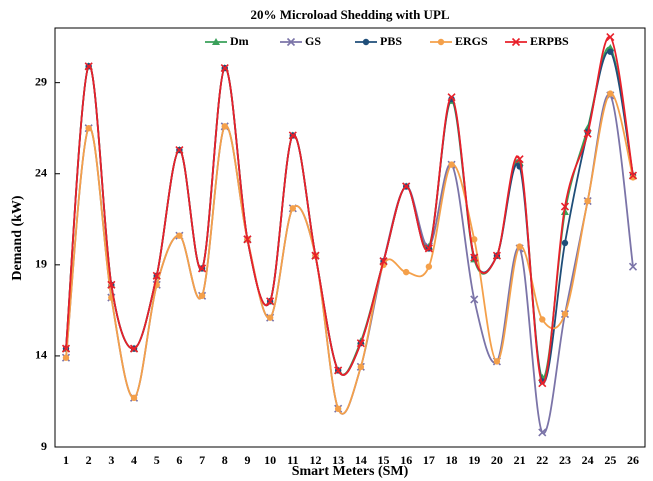  I want to click on x-tick-label: 16, so click(406, 460).